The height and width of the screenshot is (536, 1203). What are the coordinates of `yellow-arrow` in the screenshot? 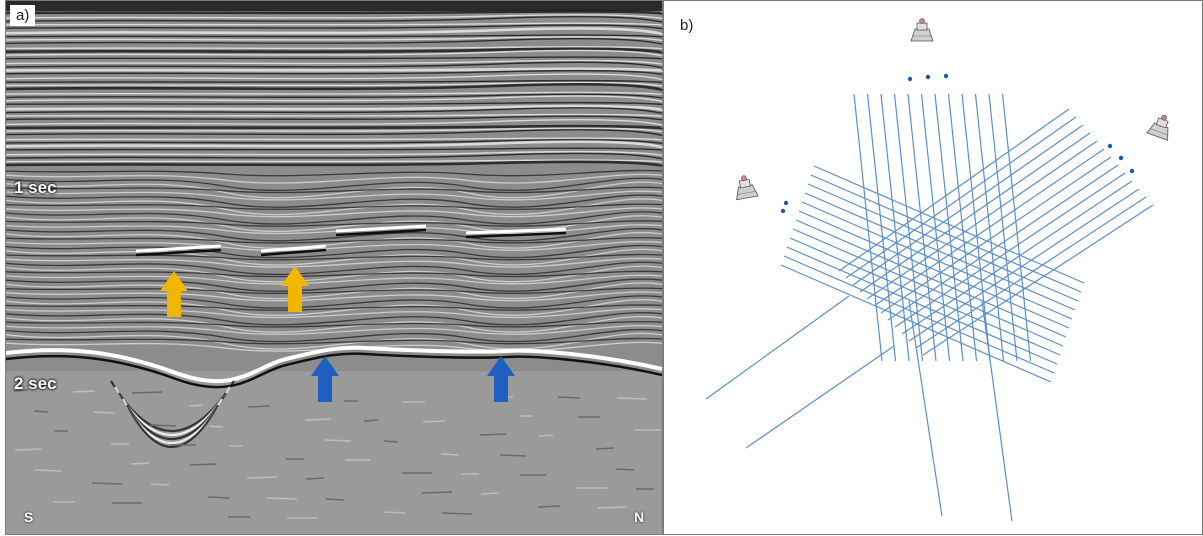 It's located at (295, 289).